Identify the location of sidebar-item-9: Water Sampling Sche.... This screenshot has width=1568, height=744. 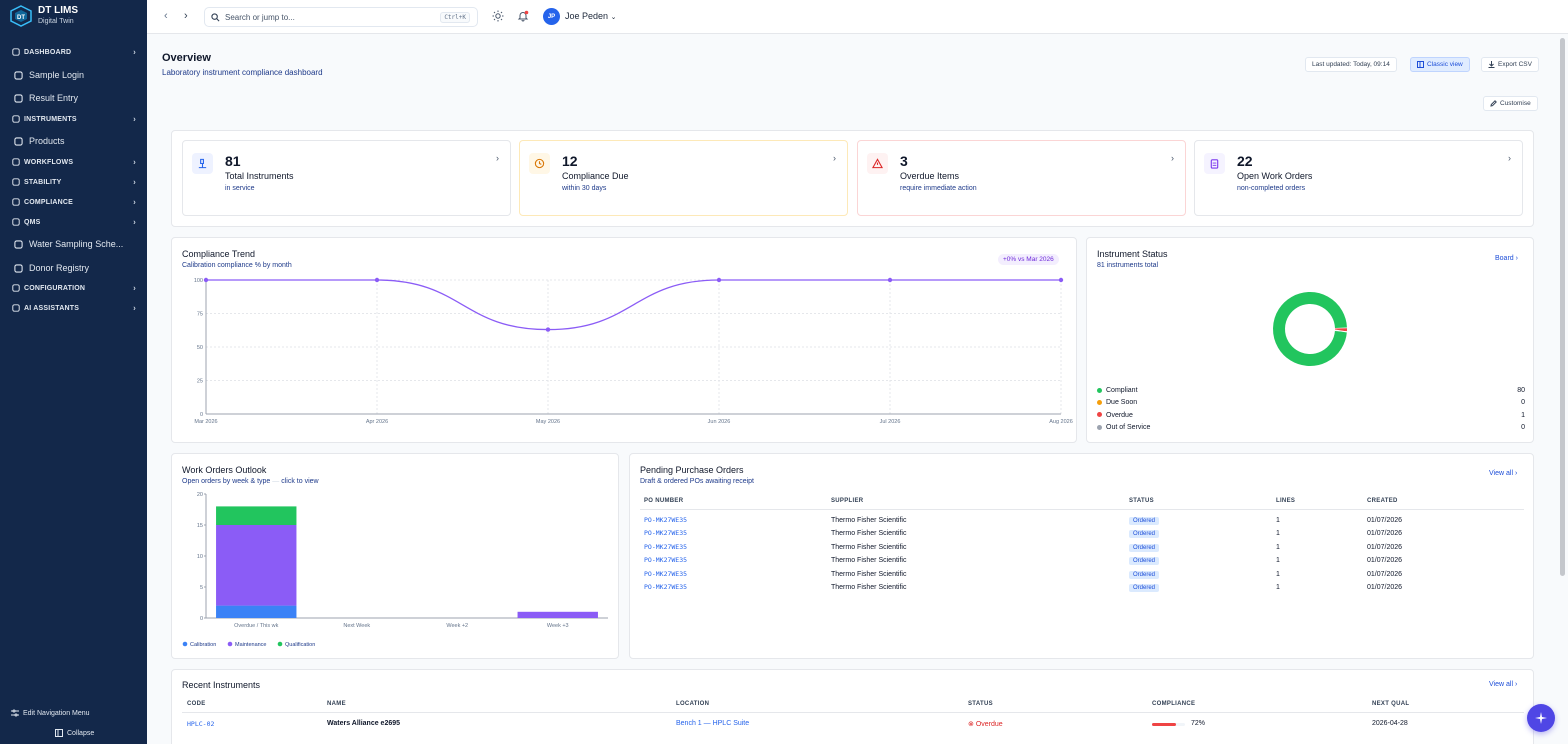
(73, 244).